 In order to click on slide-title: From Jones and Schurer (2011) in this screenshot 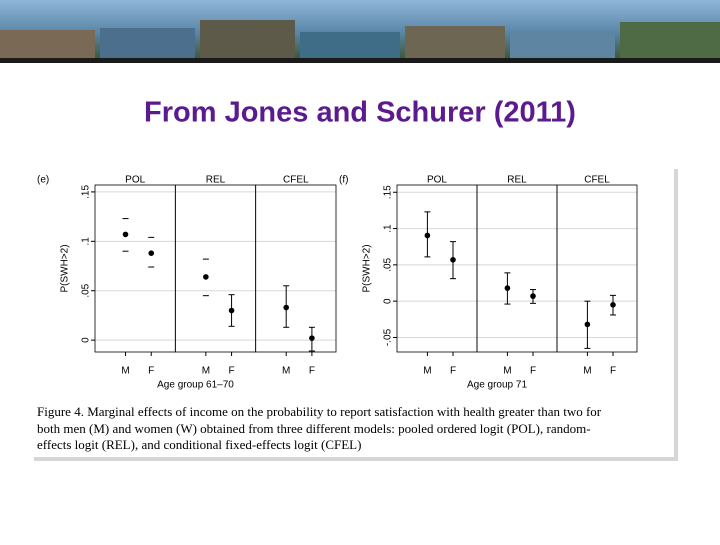, I will do `click(360, 113)`.